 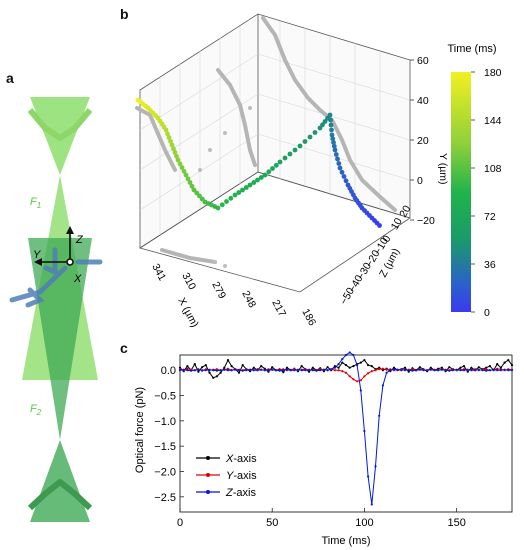 What do you see at coordinates (56, 309) in the screenshot?
I see `trap-schematic: Z Y X F1 F2` at bounding box center [56, 309].